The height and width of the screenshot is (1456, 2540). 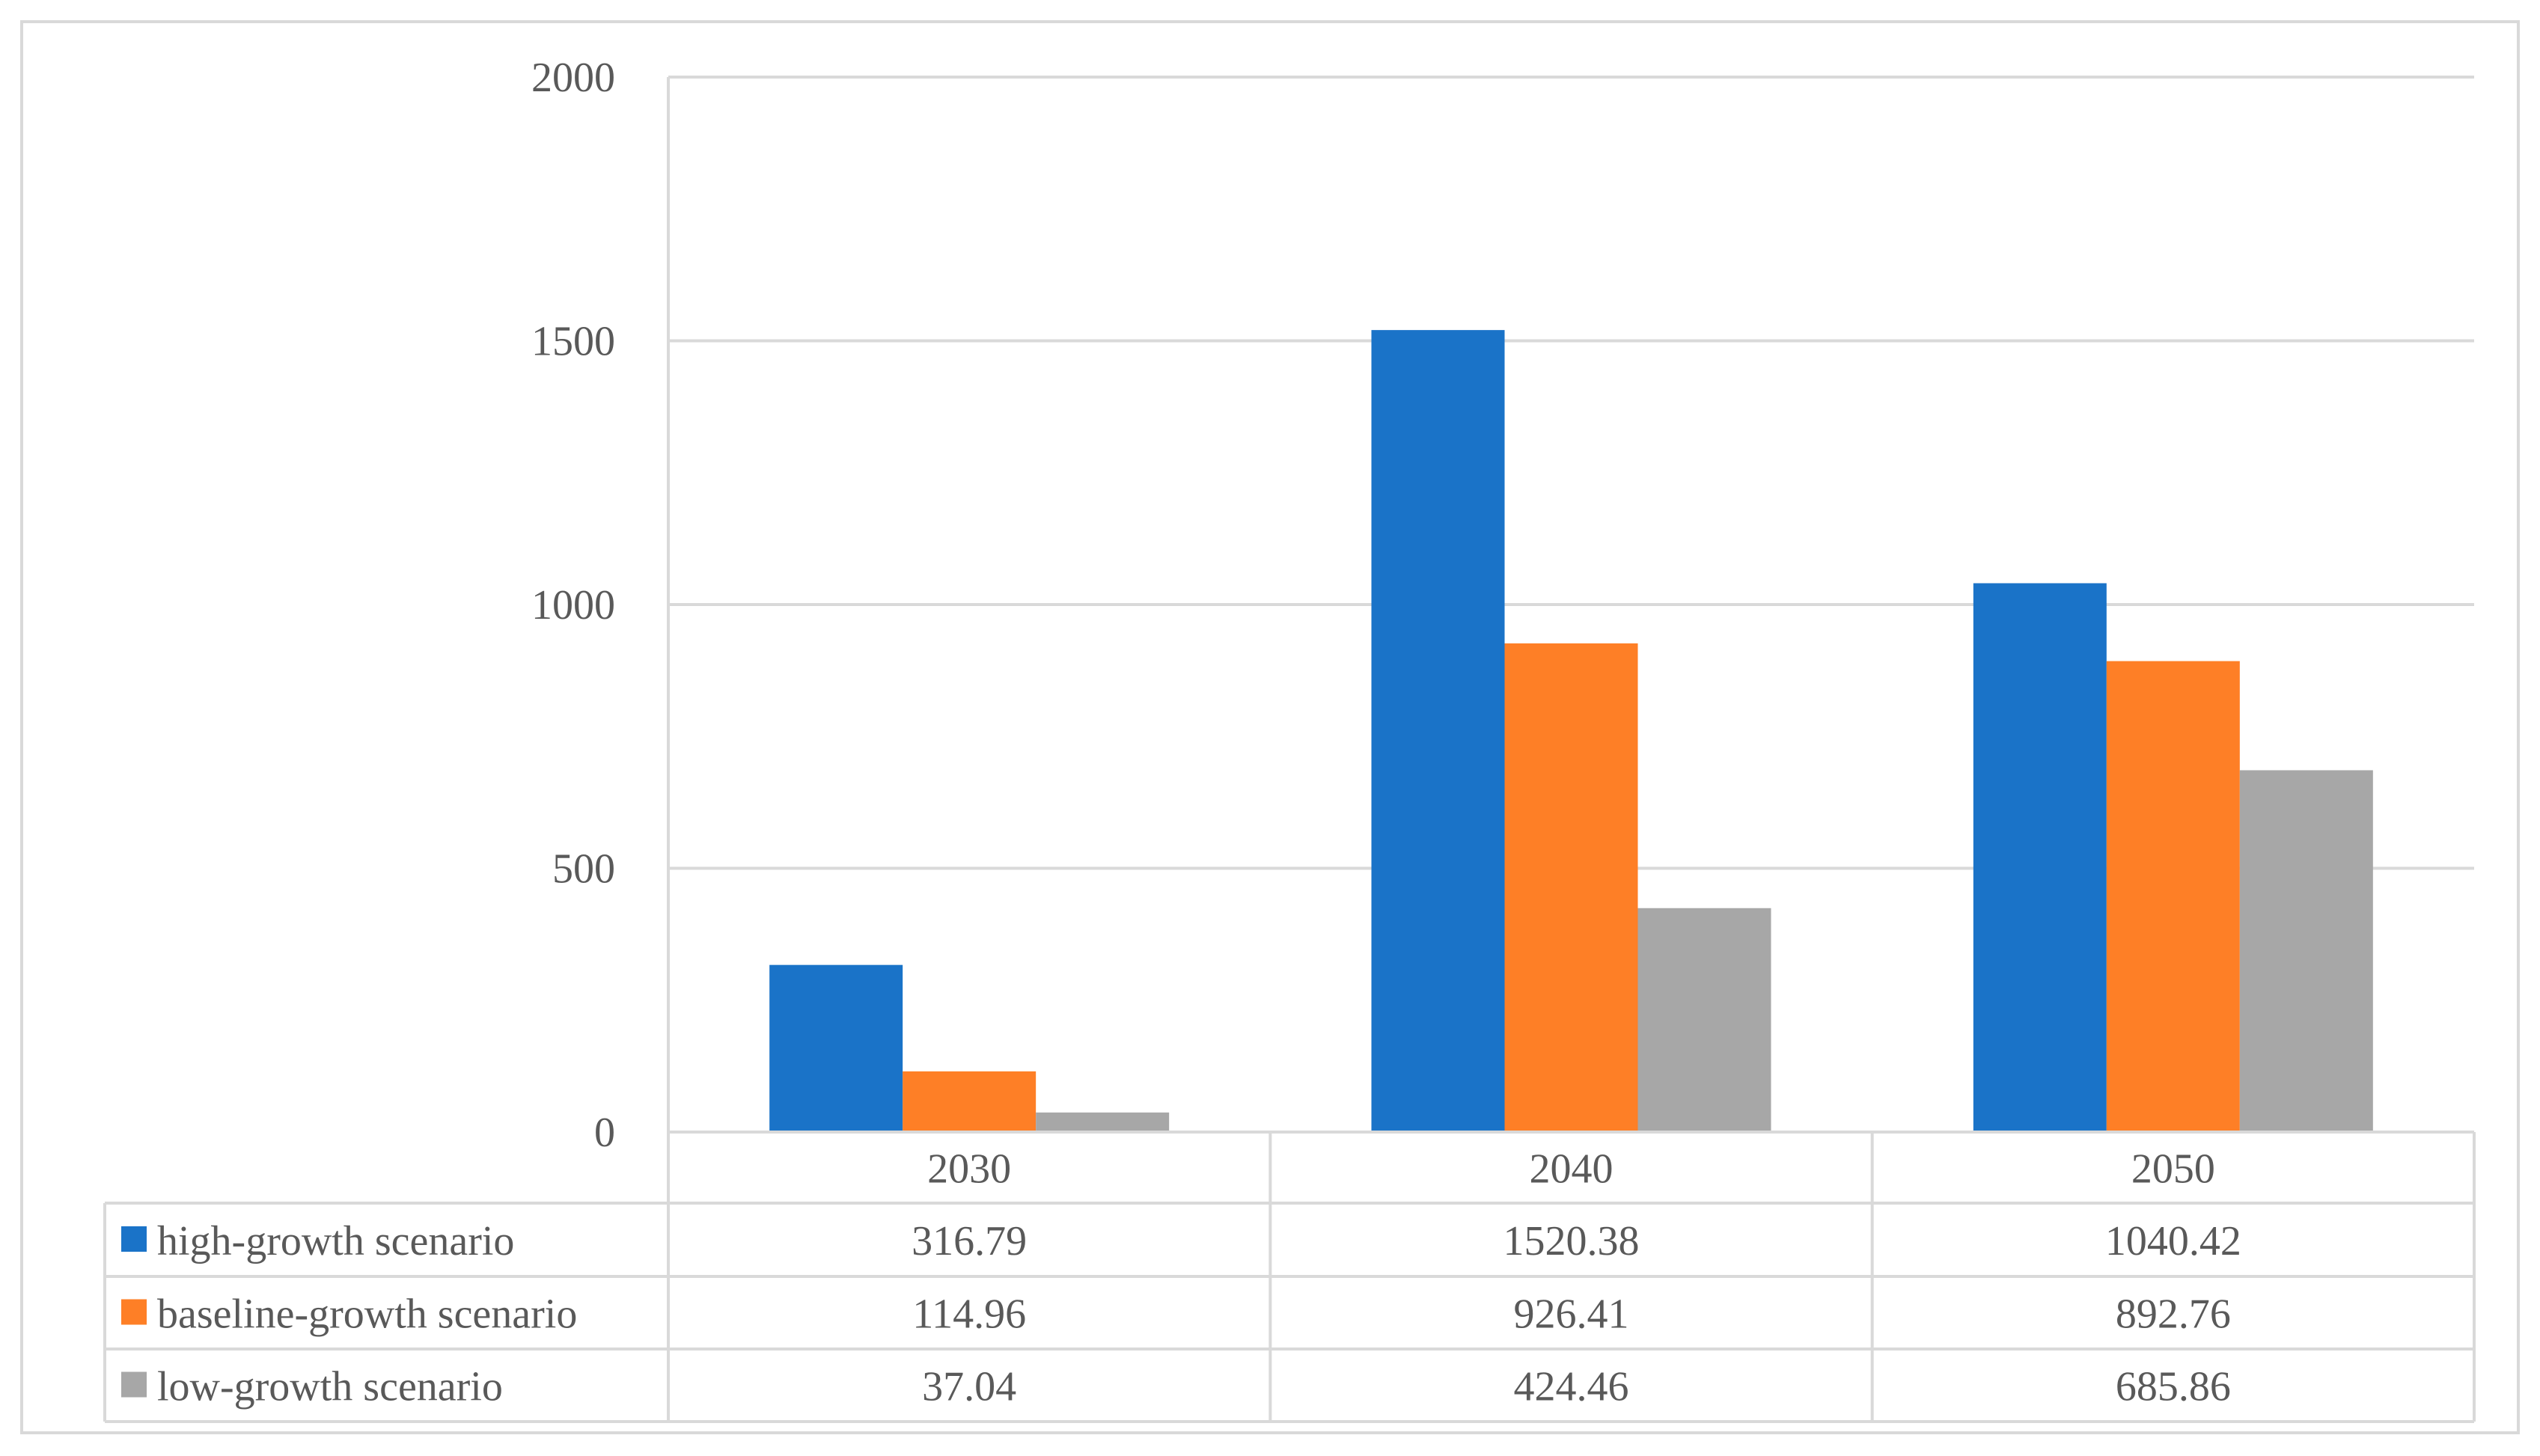 What do you see at coordinates (583, 869) in the screenshot?
I see `y-tick-label: 500` at bounding box center [583, 869].